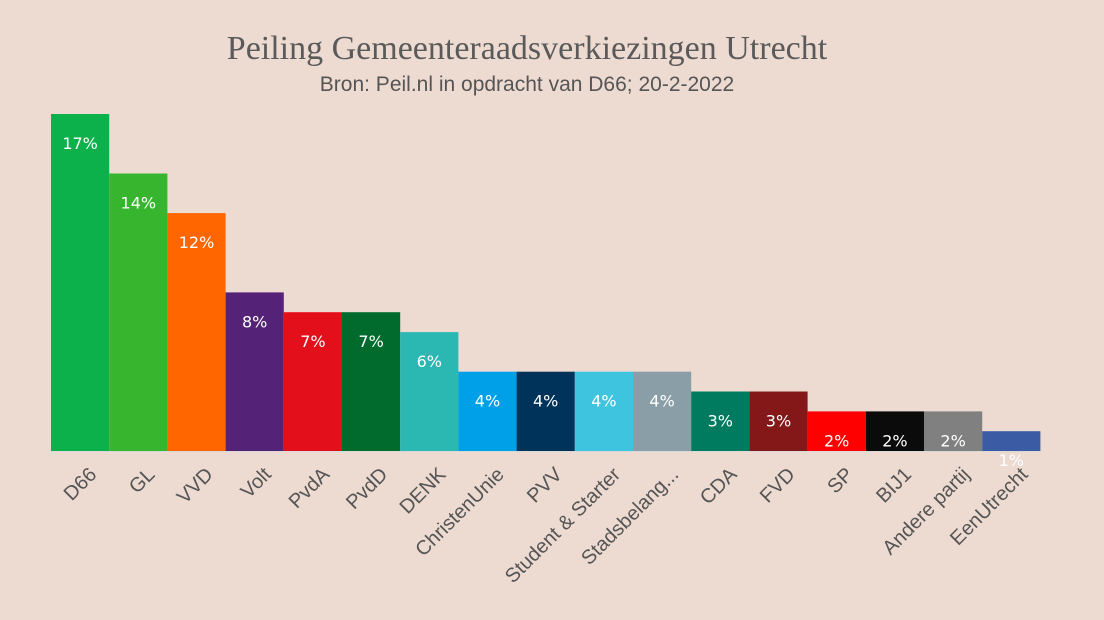 Image resolution: width=1104 pixels, height=620 pixels. Describe the element at coordinates (778, 486) in the screenshot. I see `x-tick-label-12: FVD` at that location.